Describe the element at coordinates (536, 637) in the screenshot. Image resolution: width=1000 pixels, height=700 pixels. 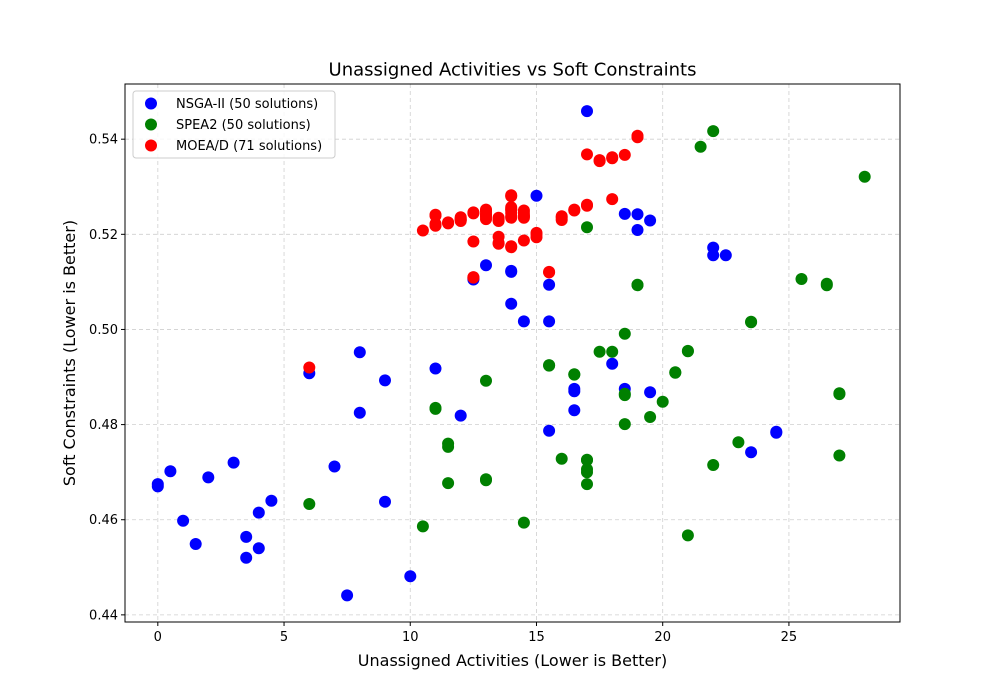
I see `x-tick-label: 15` at that location.